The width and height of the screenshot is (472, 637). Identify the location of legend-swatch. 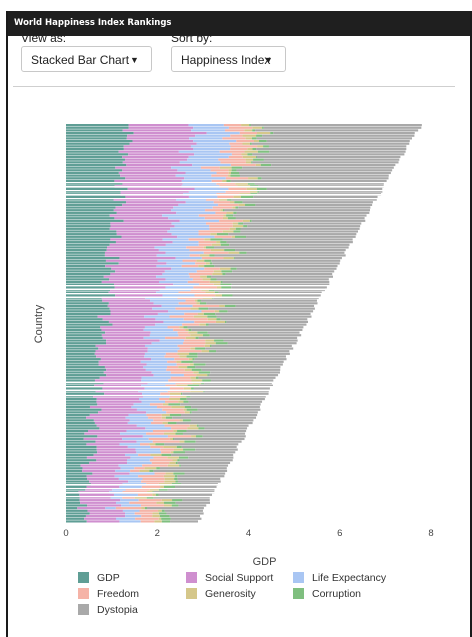
(191, 577).